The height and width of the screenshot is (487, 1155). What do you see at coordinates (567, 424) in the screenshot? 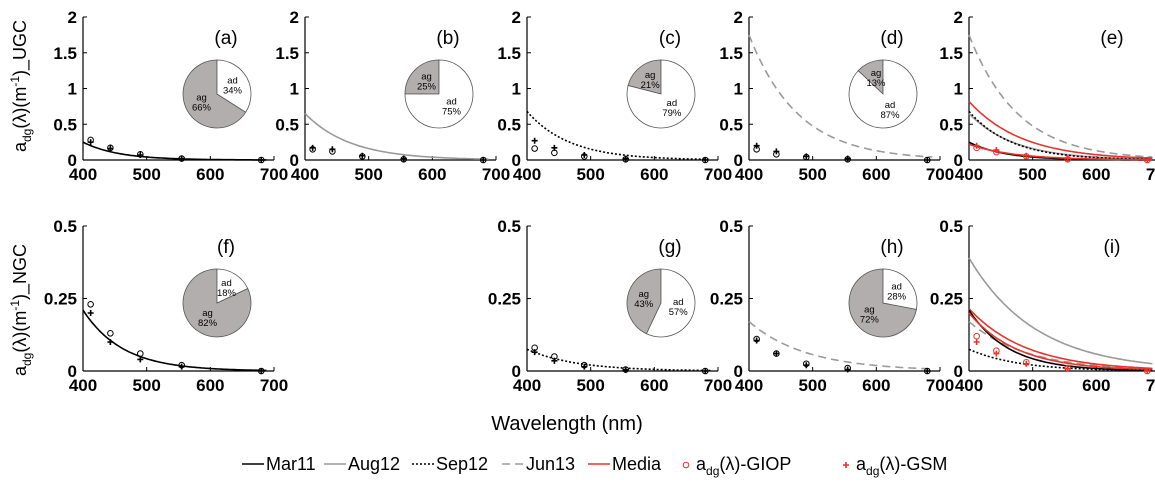
I see `x-axis-label: Wavelength (nm)` at bounding box center [567, 424].